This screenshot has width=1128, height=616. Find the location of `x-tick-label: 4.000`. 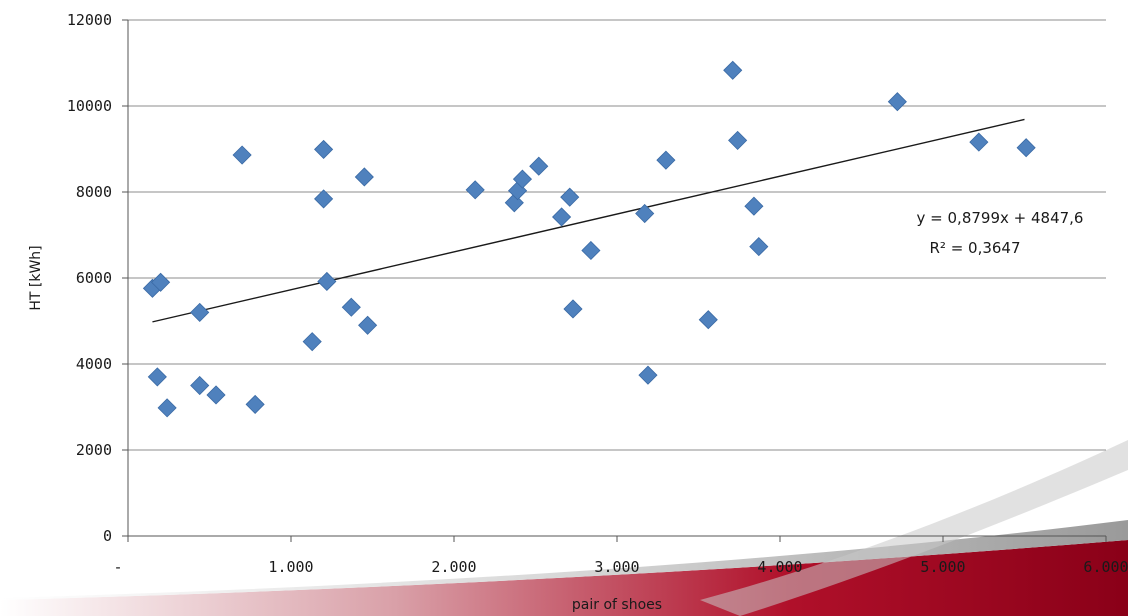

x-tick-label: 4.000 is located at coordinates (779, 567).